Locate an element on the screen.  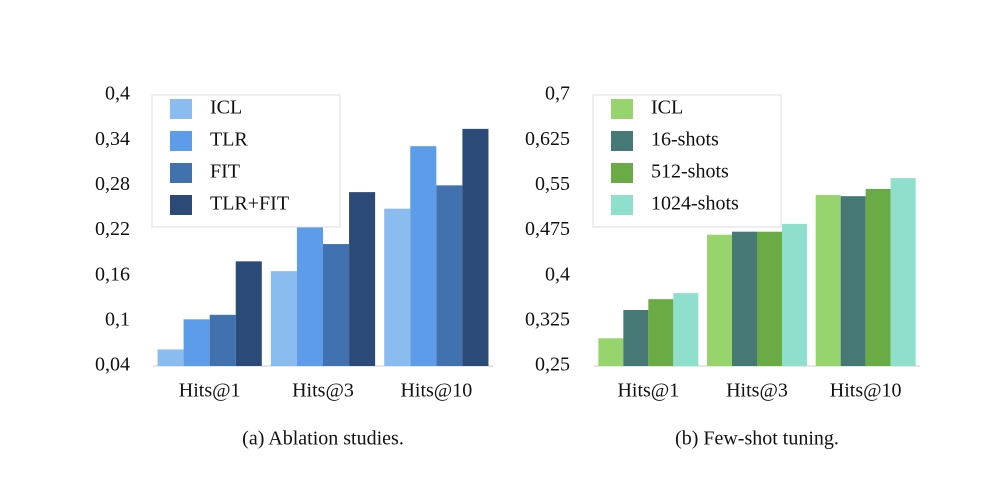
y-tick-label: 0,625 is located at coordinates (547, 139).